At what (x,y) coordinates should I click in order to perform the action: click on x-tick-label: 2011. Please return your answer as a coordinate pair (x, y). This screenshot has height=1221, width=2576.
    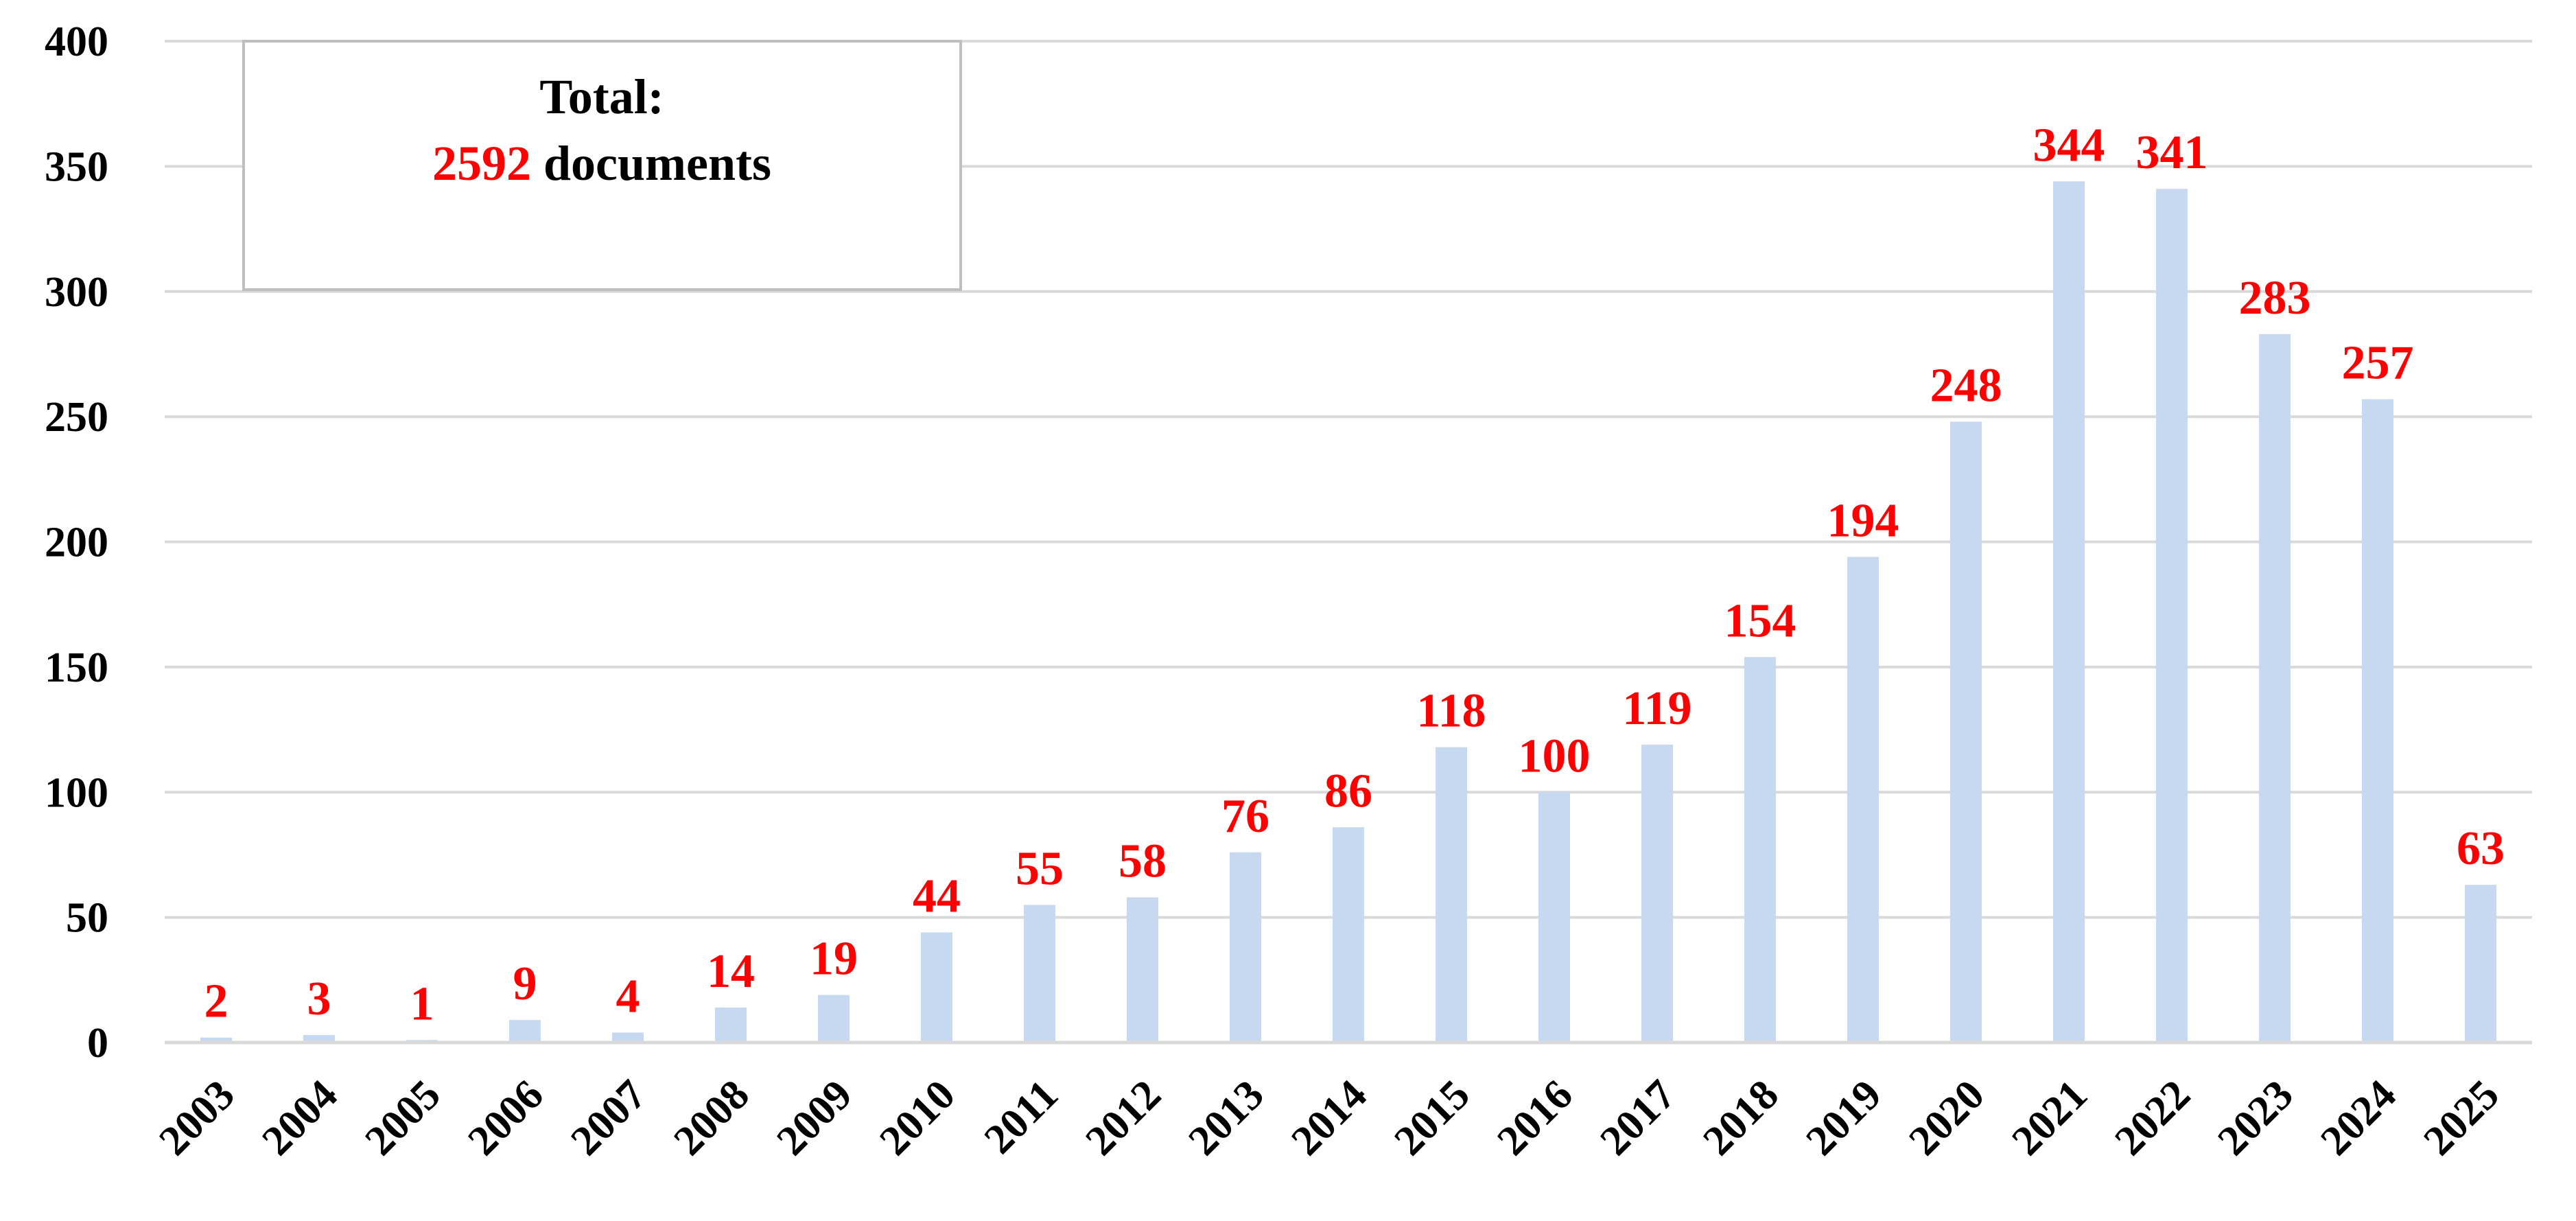
    Looking at the image, I should click on (1021, 1117).